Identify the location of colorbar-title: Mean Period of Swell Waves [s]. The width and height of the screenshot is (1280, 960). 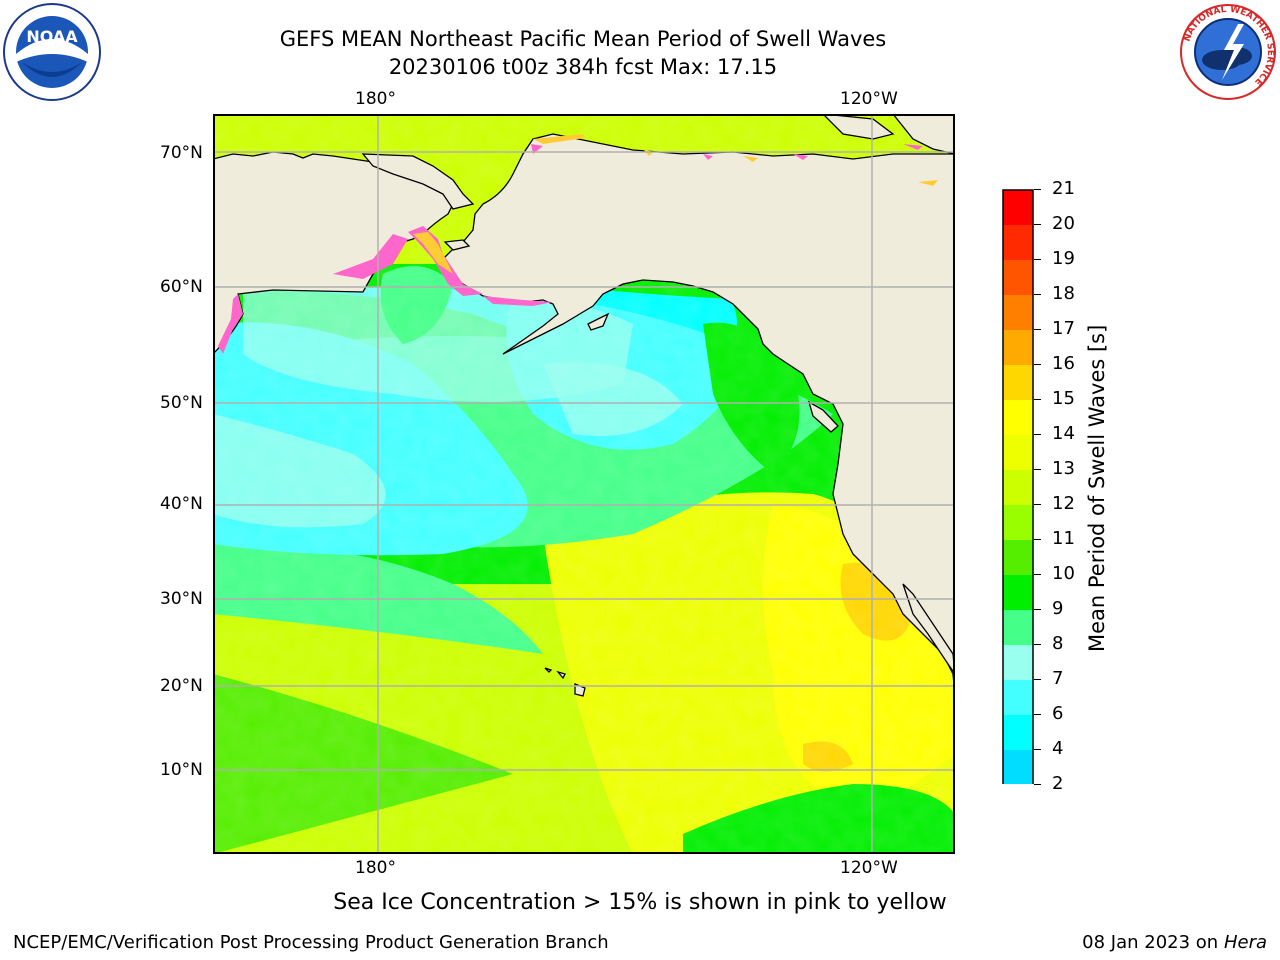
(1097, 488).